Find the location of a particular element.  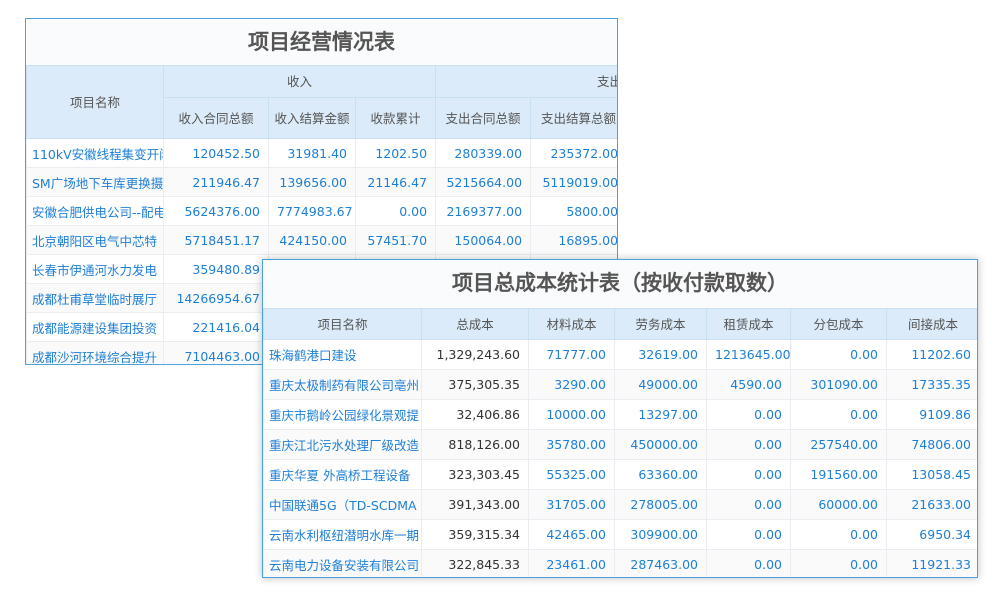

cell: 10000.00 is located at coordinates (571, 414).